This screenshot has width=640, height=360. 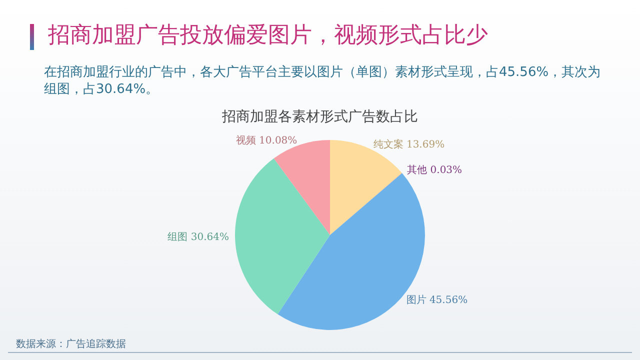 What do you see at coordinates (409, 144) in the screenshot?
I see `slice-label: 纯文案 13.69%` at bounding box center [409, 144].